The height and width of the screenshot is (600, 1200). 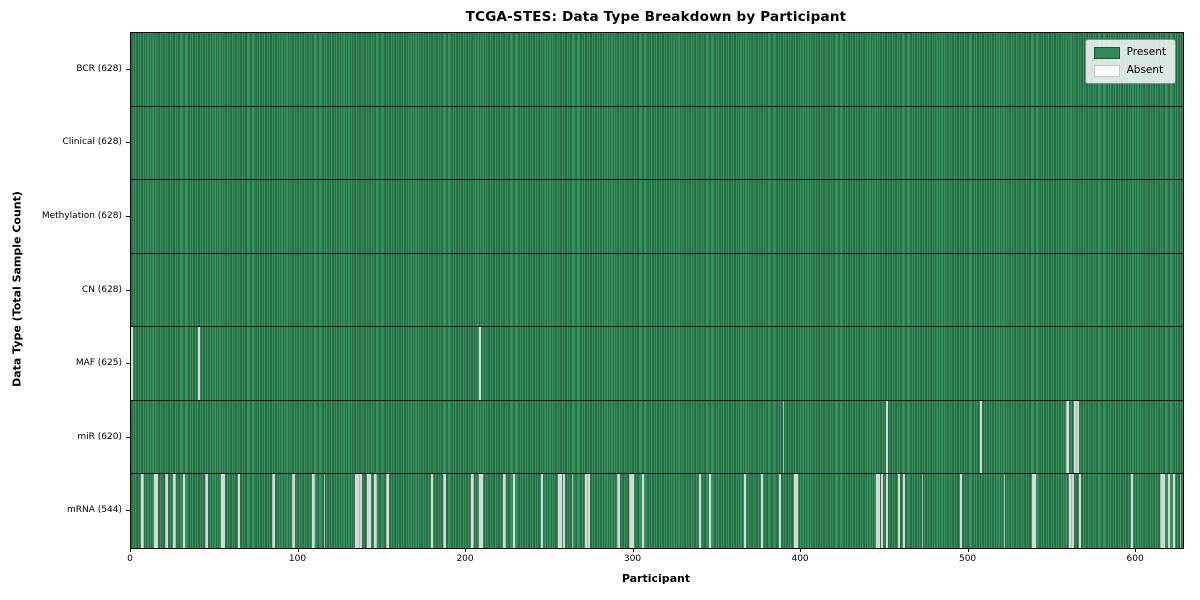 What do you see at coordinates (1106, 70) in the screenshot?
I see `legend-swatch-absent-icon` at bounding box center [1106, 70].